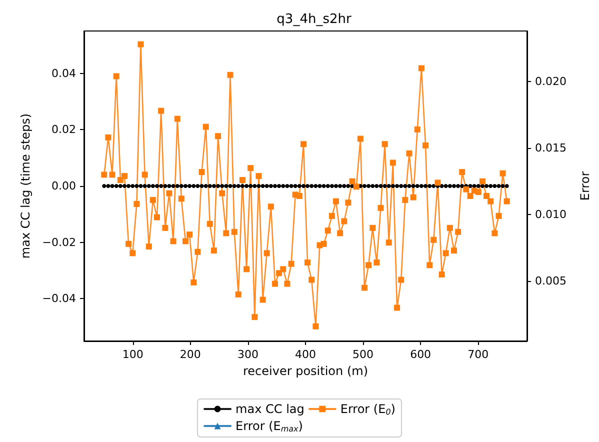 The image size is (599, 442). Describe the element at coordinates (363, 354) in the screenshot. I see `x-tick-label: 500` at that location.